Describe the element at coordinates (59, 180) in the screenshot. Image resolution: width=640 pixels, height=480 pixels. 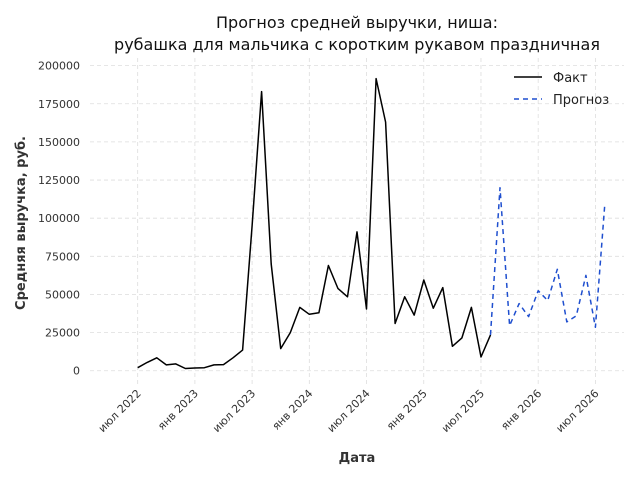
I see `y-tick-label: 125000` at that location.